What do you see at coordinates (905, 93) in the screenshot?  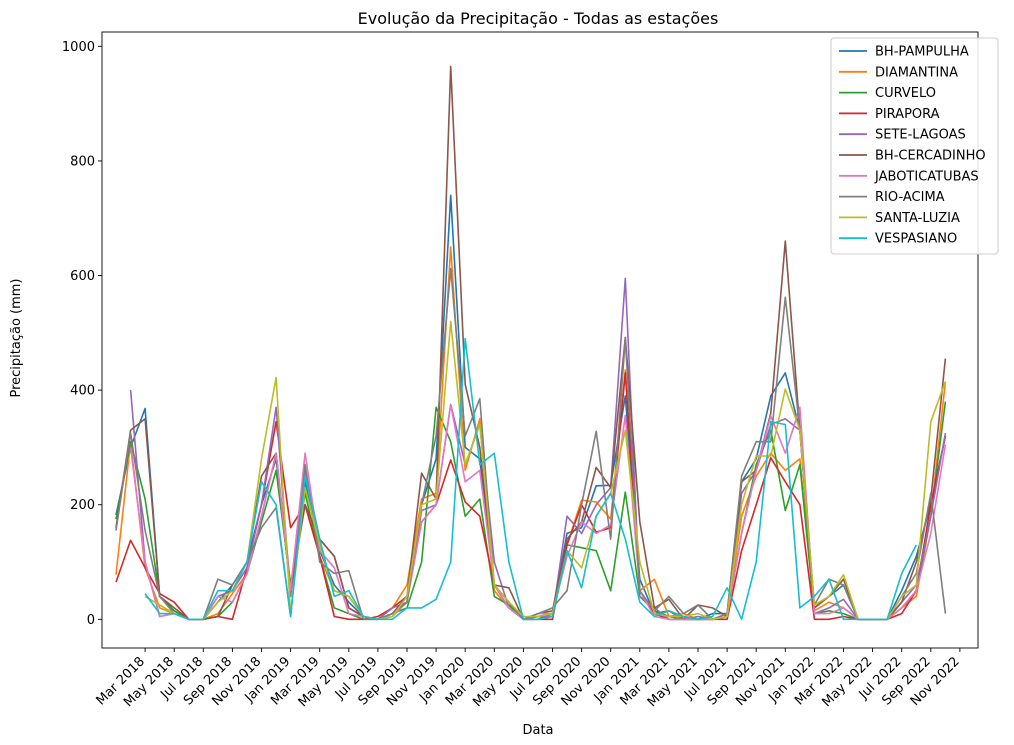 I see `legend-label-curvelo: CURVELO` at bounding box center [905, 93].